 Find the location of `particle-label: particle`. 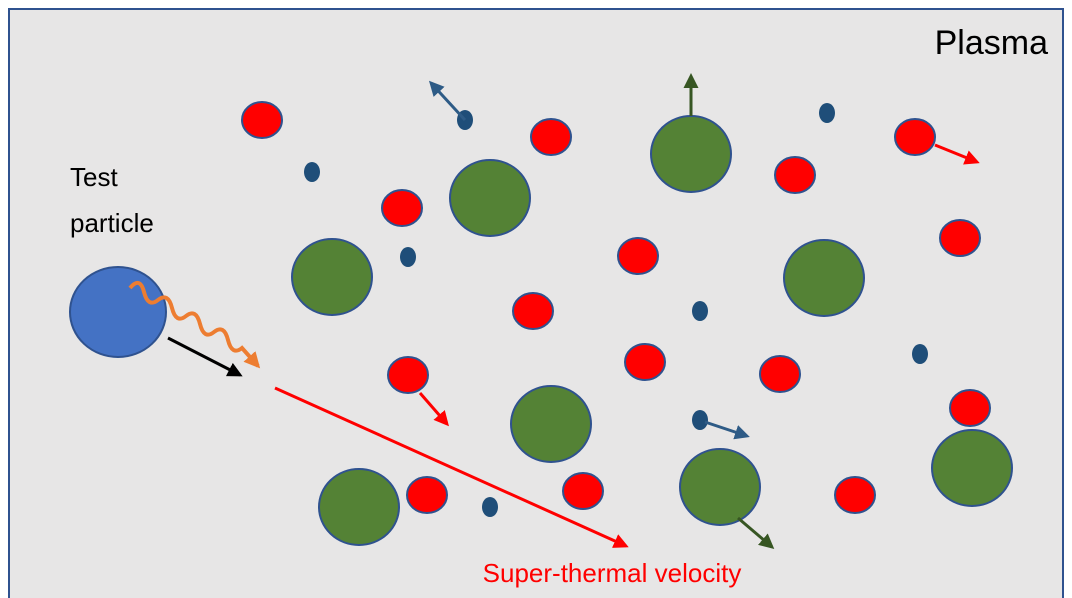

particle-label: particle is located at coordinates (112, 223).